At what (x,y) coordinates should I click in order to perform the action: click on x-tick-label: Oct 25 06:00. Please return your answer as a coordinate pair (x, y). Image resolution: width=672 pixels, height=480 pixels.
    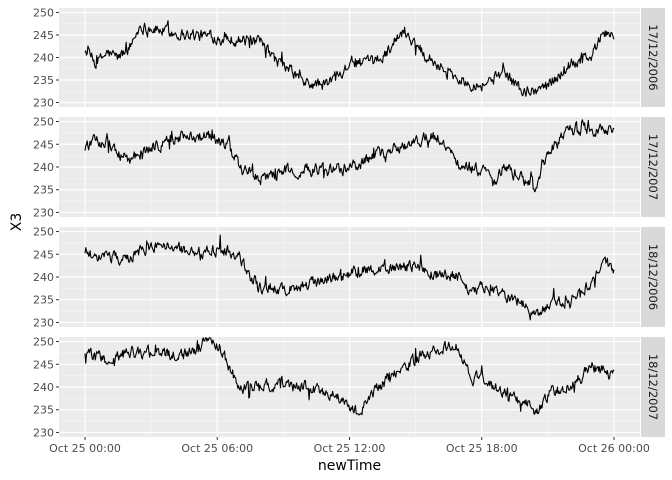
    Looking at the image, I should click on (217, 448).